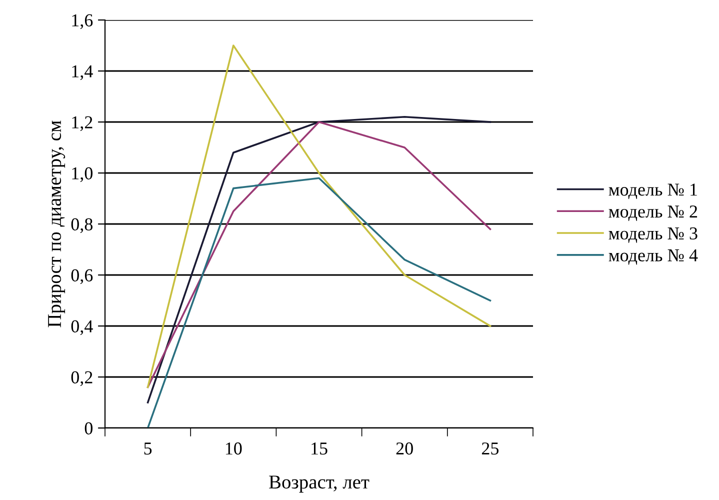 The width and height of the screenshot is (719, 500). What do you see at coordinates (82, 276) in the screenshot?
I see `y-tick-label: 0,6` at bounding box center [82, 276].